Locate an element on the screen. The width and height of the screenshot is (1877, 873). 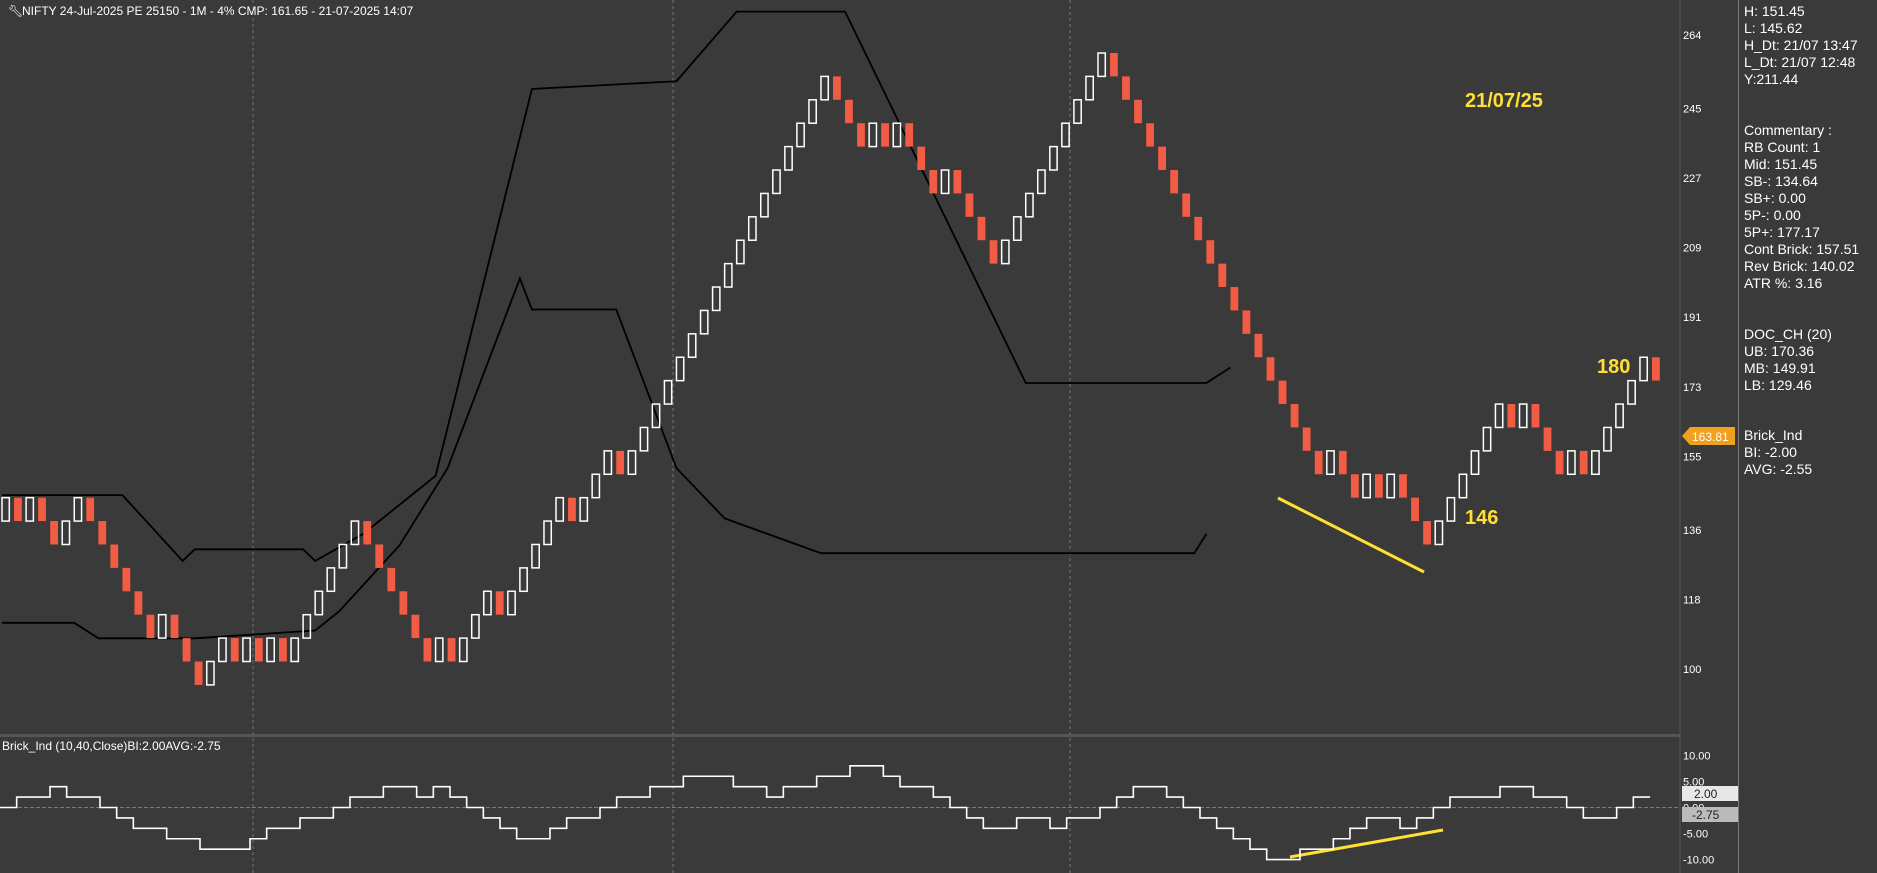
indicator-pane is located at coordinates (840, 813).